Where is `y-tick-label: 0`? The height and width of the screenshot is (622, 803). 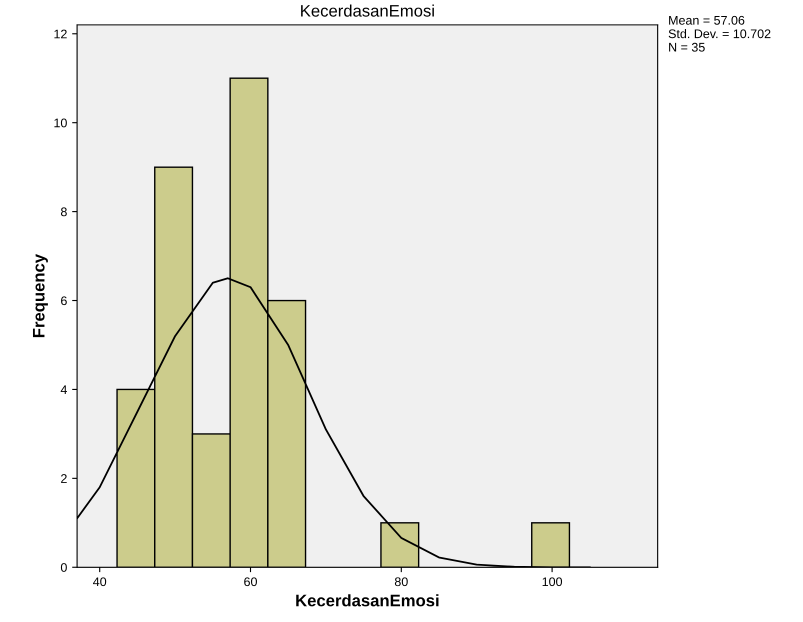 y-tick-label: 0 is located at coordinates (63, 567).